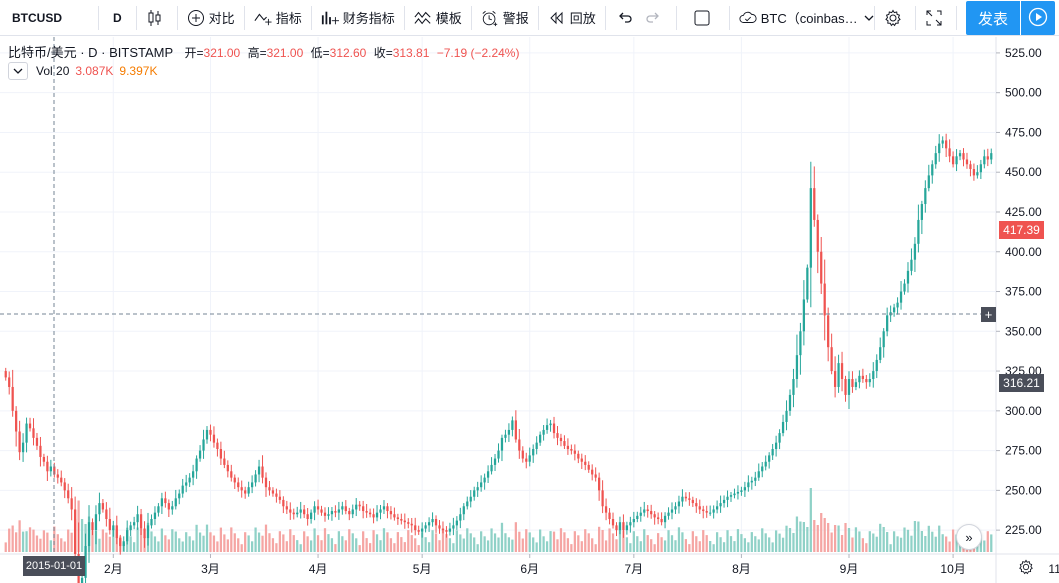 This screenshot has width=1059, height=583. Describe the element at coordinates (605, 17) in the screenshot. I see `toolbar-divider` at that location.